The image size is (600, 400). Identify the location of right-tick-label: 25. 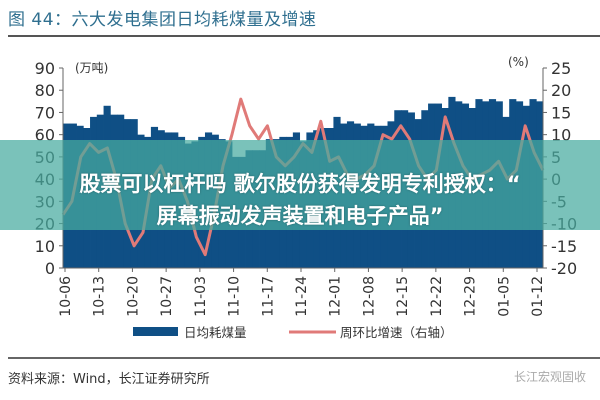
(561, 68).